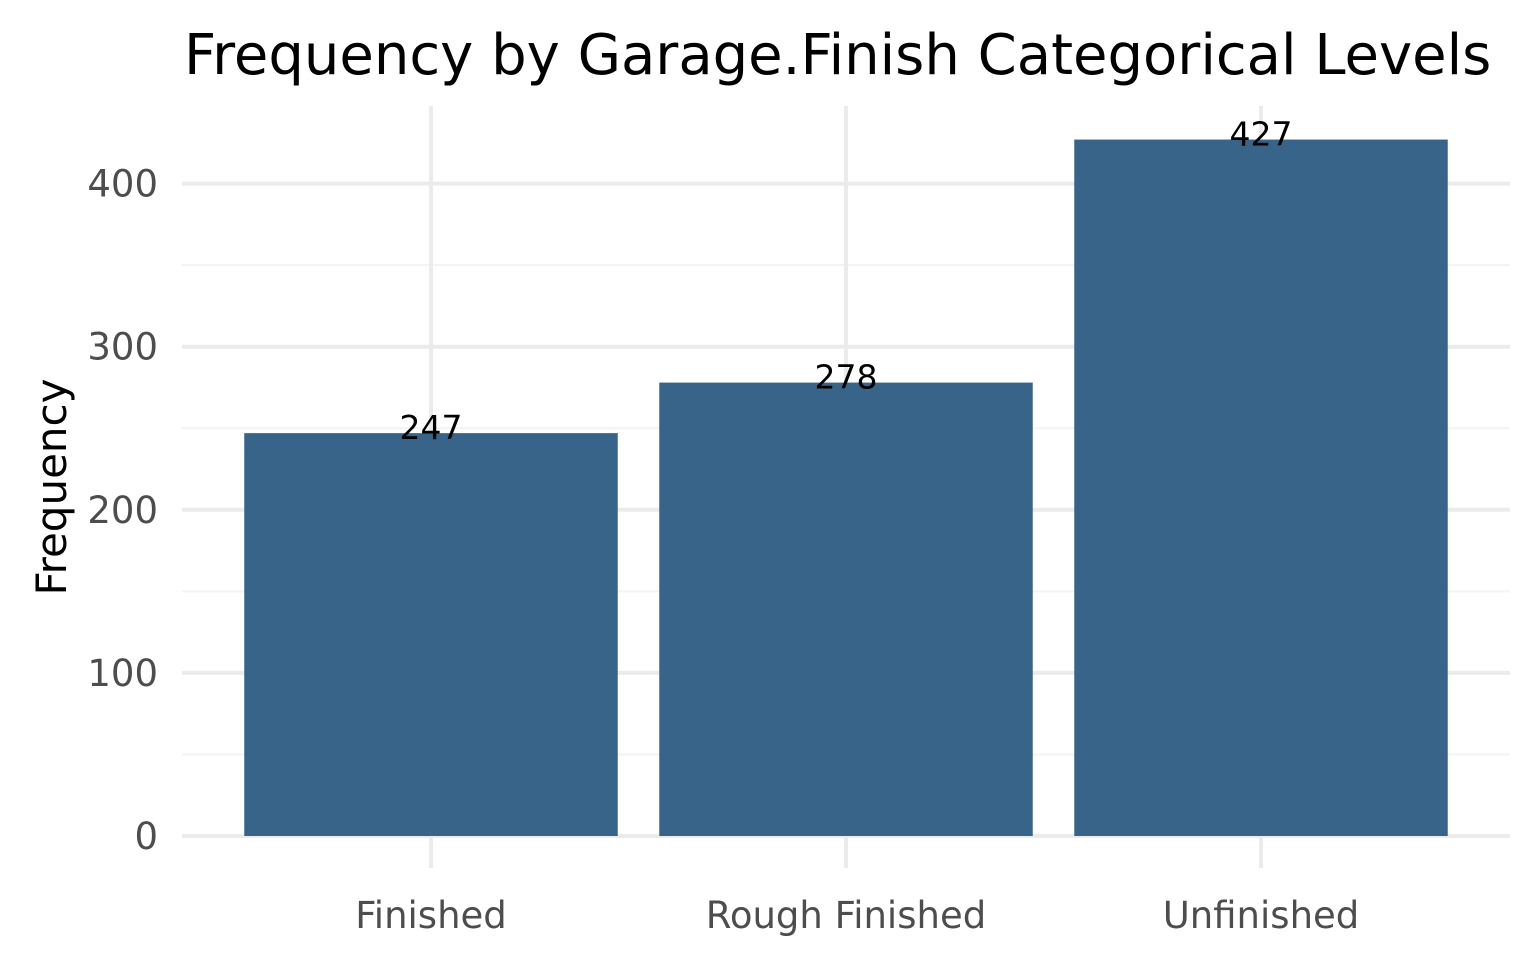  Describe the element at coordinates (122, 184) in the screenshot. I see `y-tick-label: 400` at that location.